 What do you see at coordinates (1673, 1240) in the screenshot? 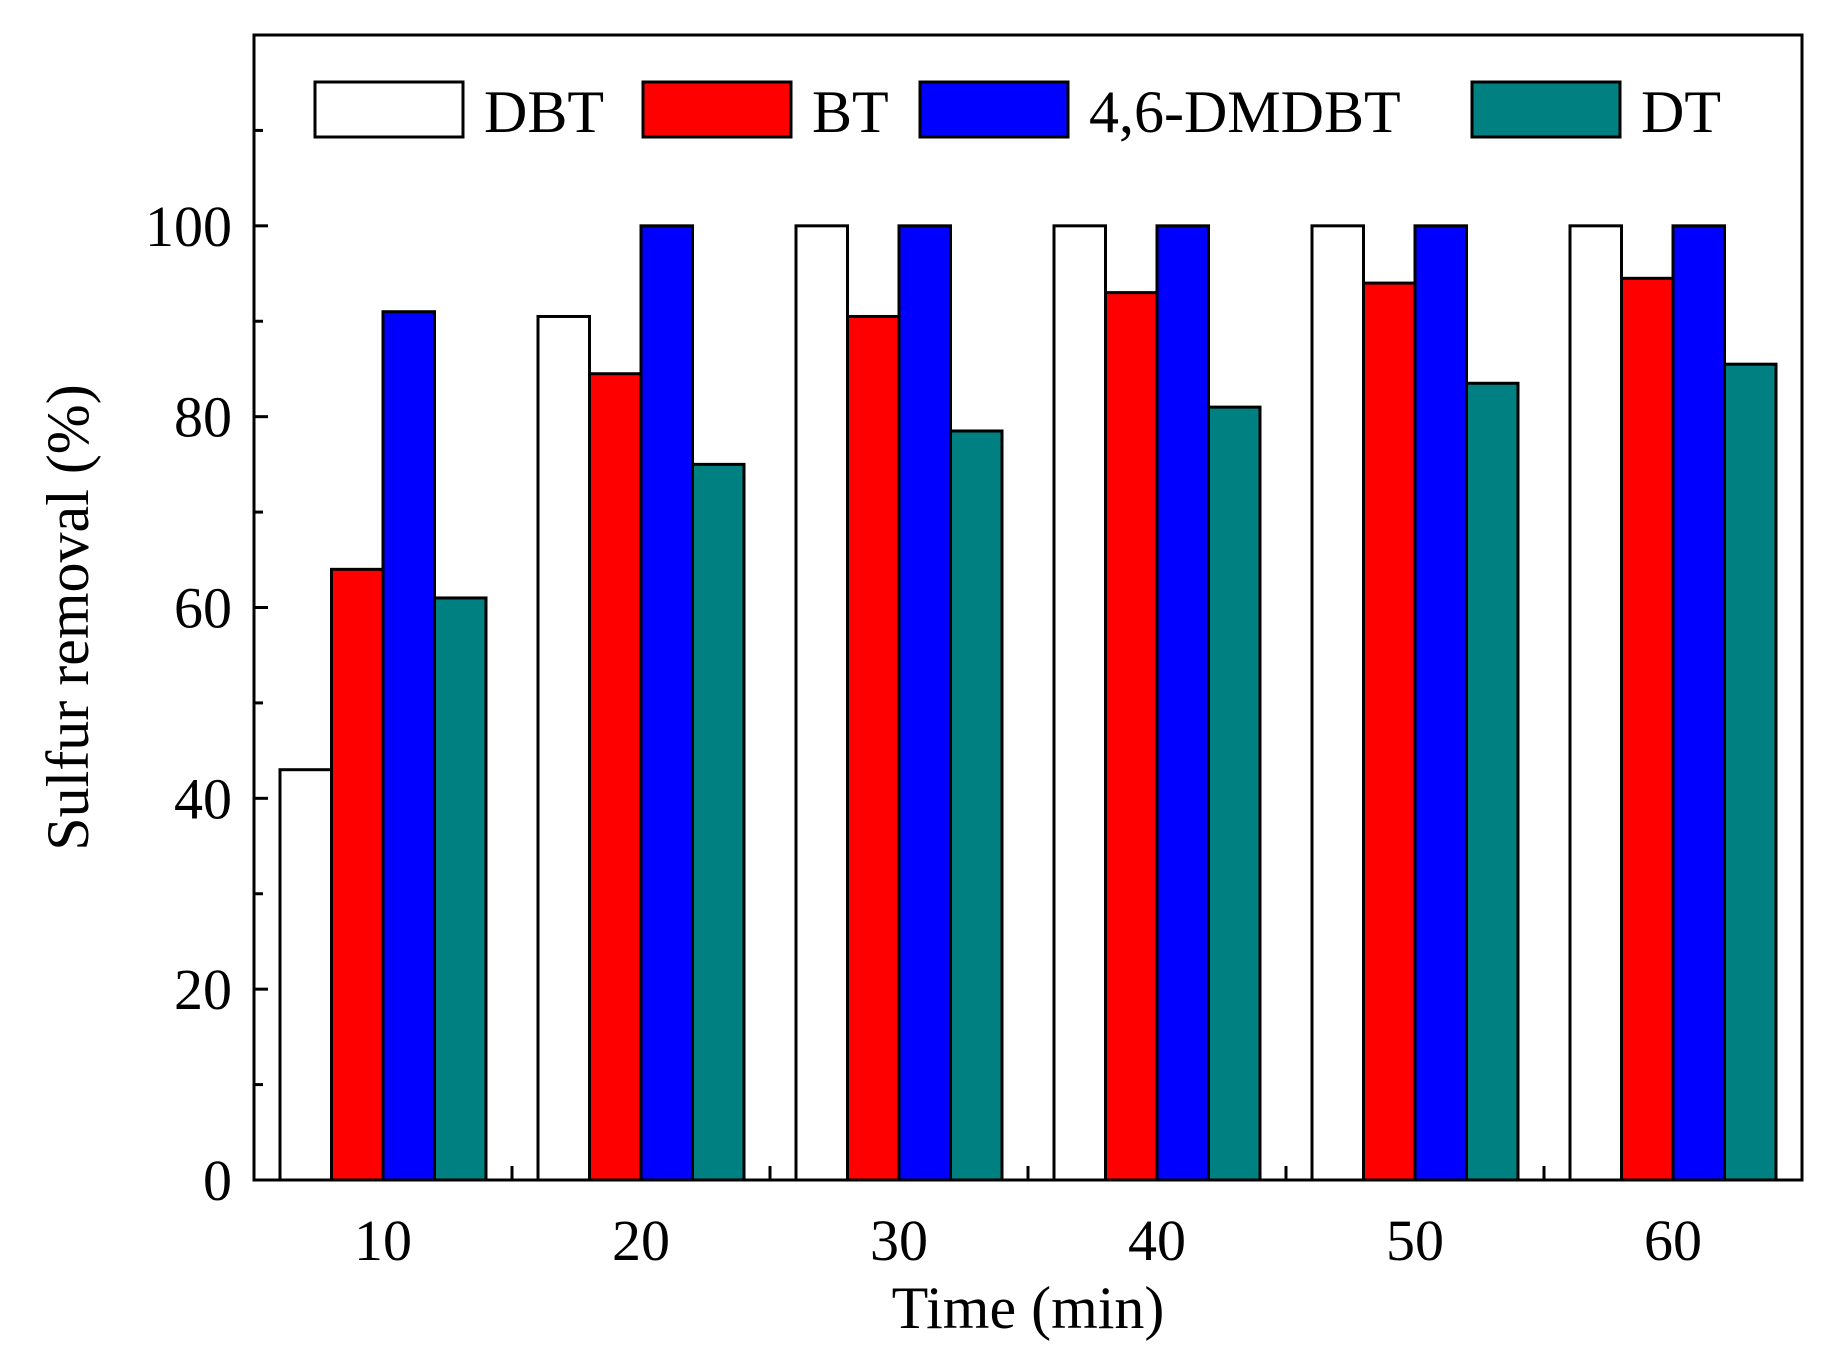
I see `x-tick-label: 60` at bounding box center [1673, 1240].